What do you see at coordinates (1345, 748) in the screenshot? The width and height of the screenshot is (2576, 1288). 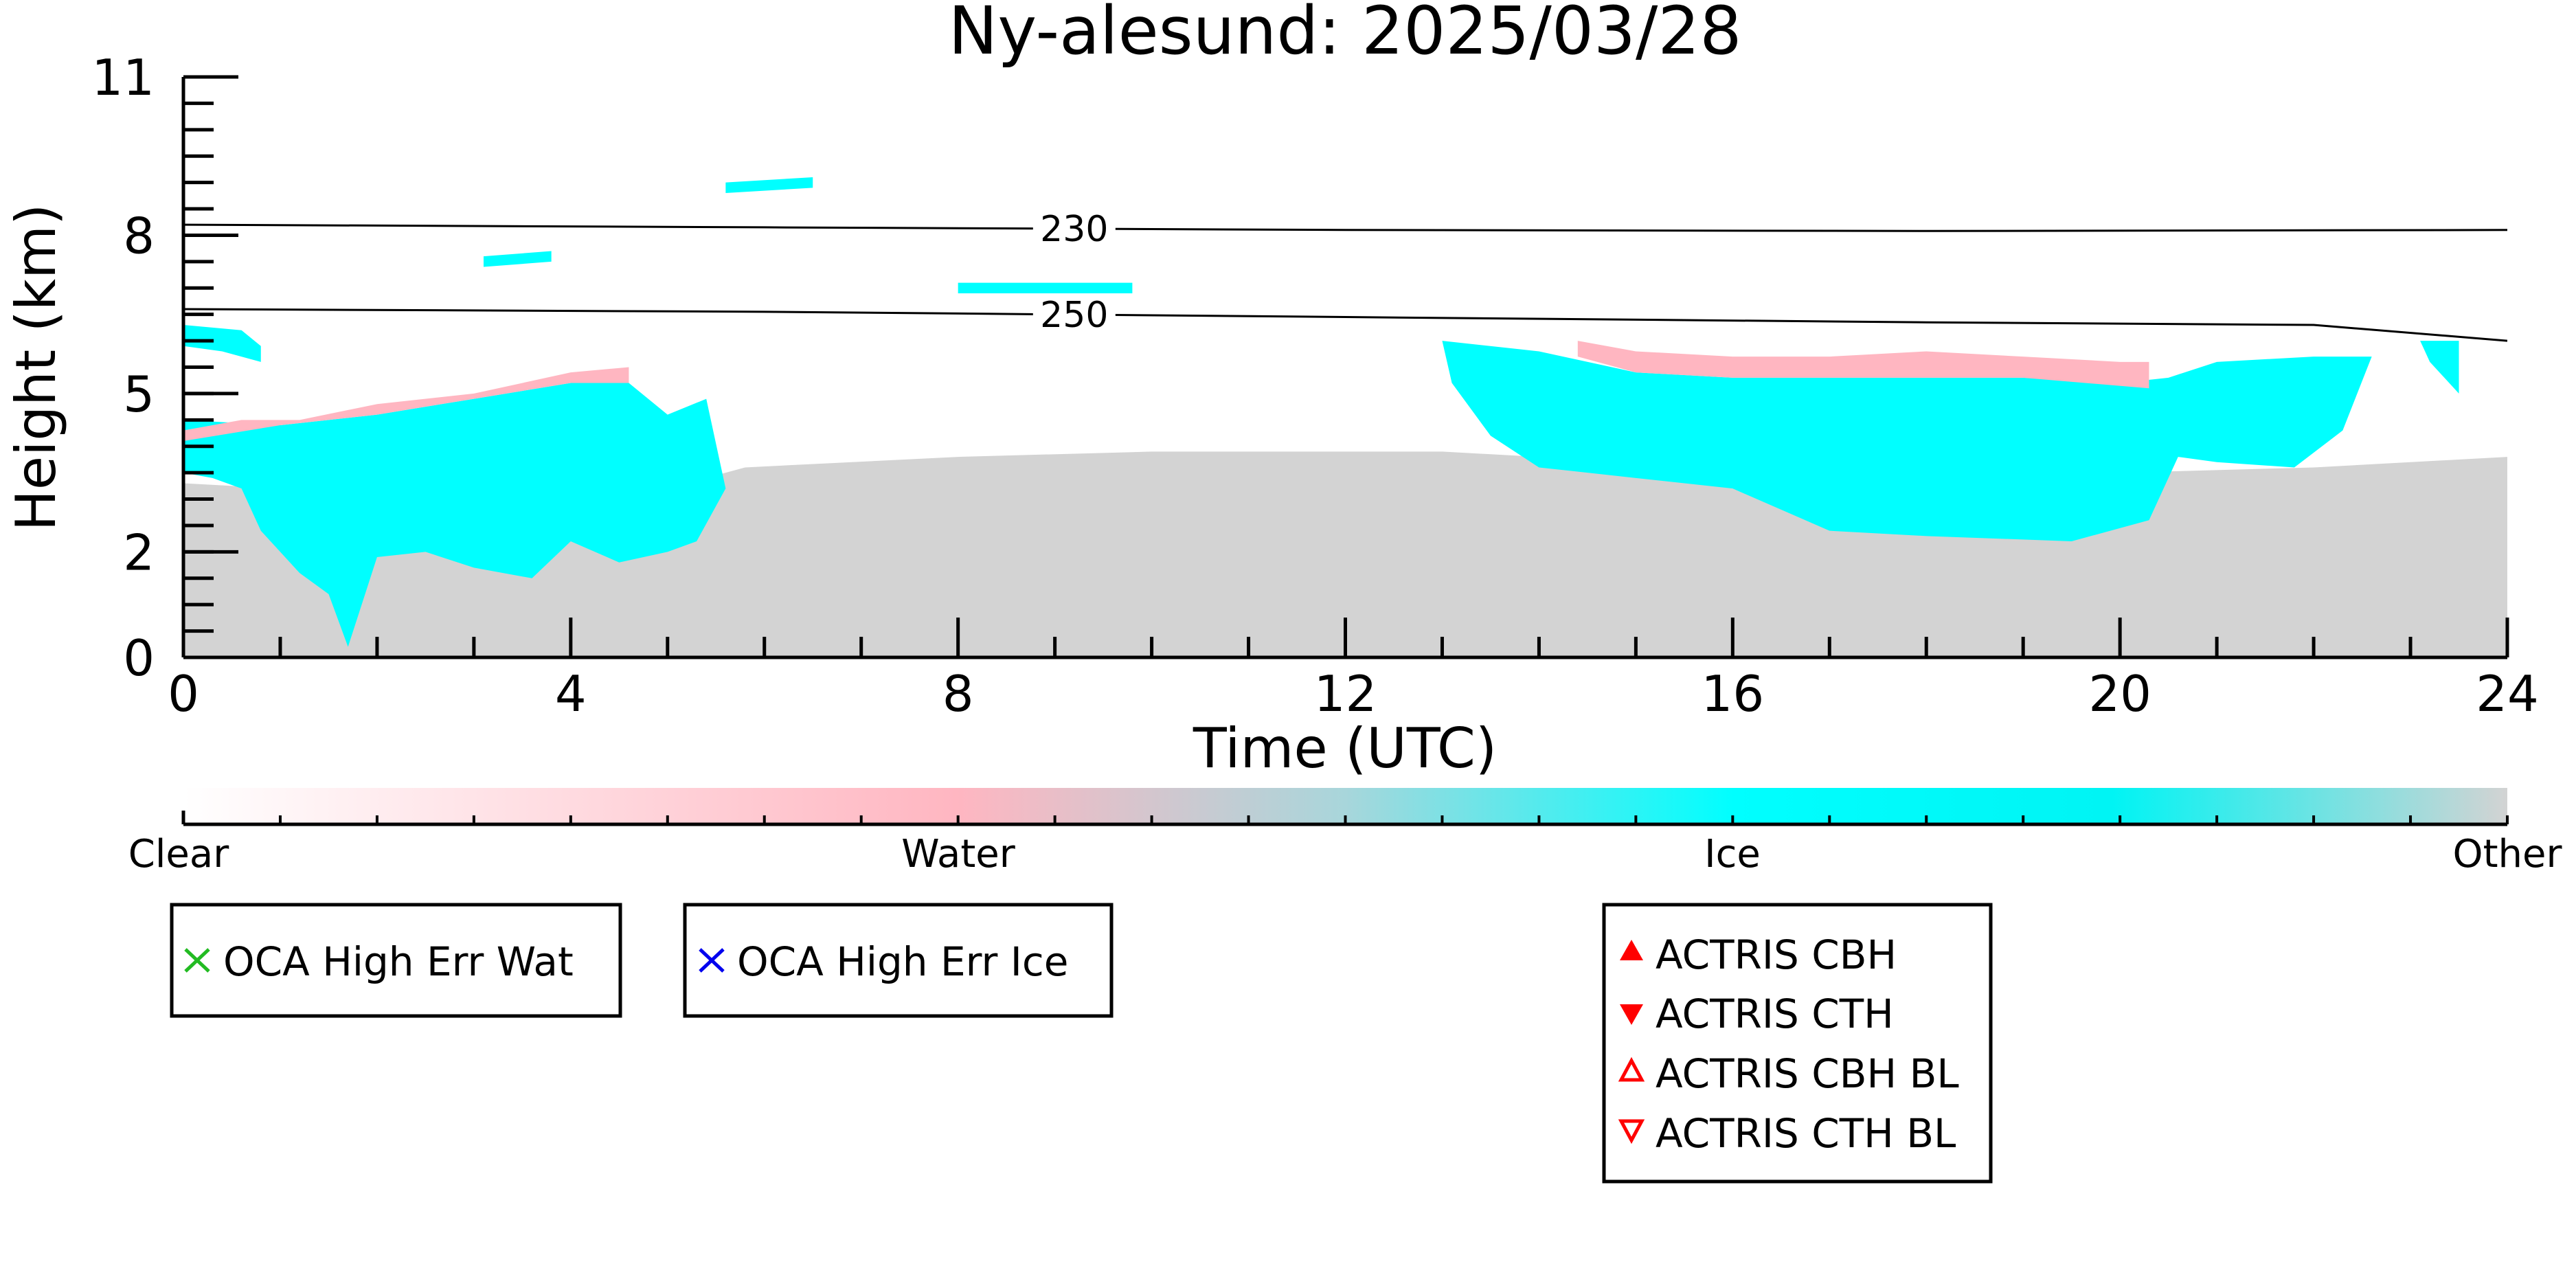 I see `x-axis-label: Time (UTC)` at bounding box center [1345, 748].